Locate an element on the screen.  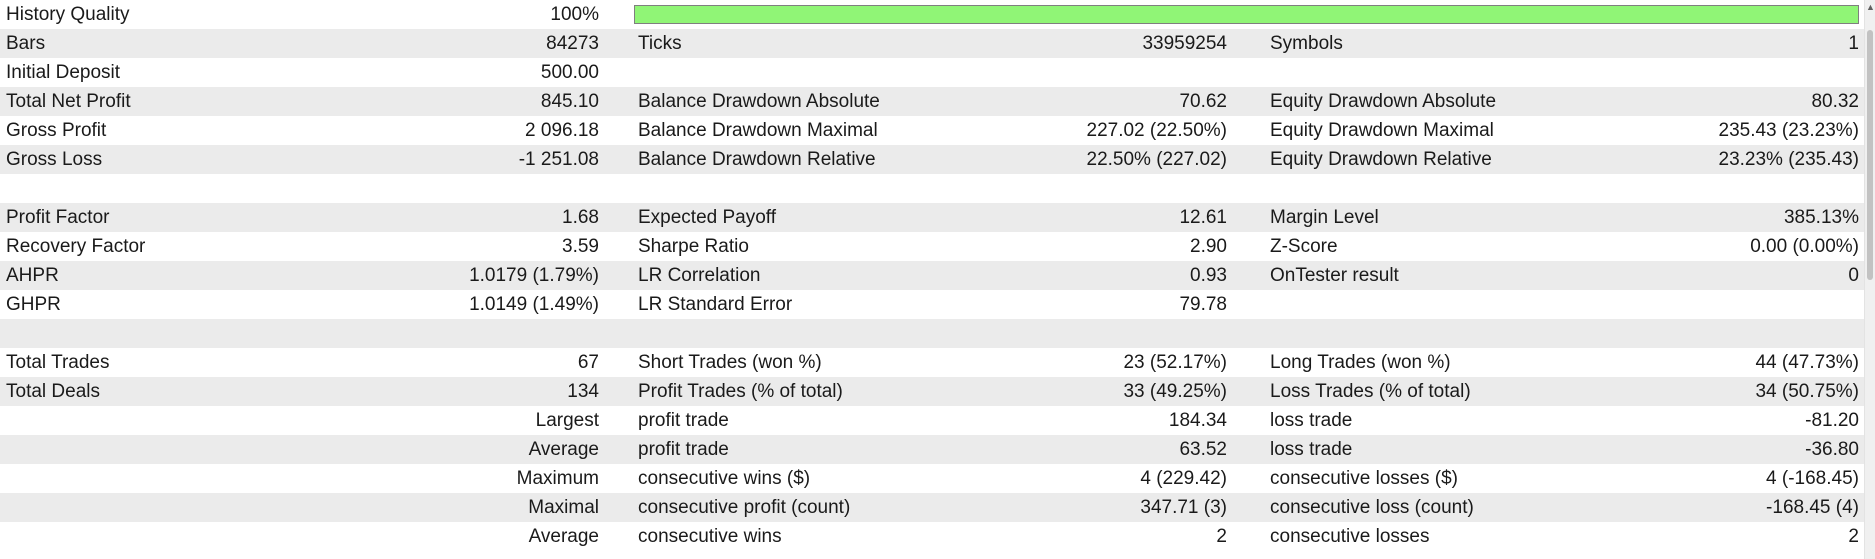
profit-factor-value: 1.68 is located at coordinates (580, 217).